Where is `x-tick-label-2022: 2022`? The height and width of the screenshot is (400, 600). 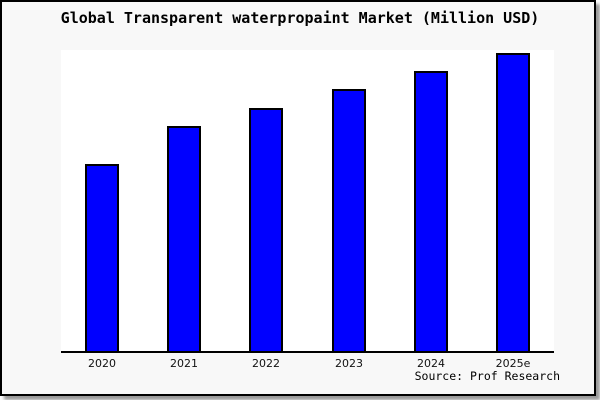 x-tick-label-2022: 2022 is located at coordinates (266, 363).